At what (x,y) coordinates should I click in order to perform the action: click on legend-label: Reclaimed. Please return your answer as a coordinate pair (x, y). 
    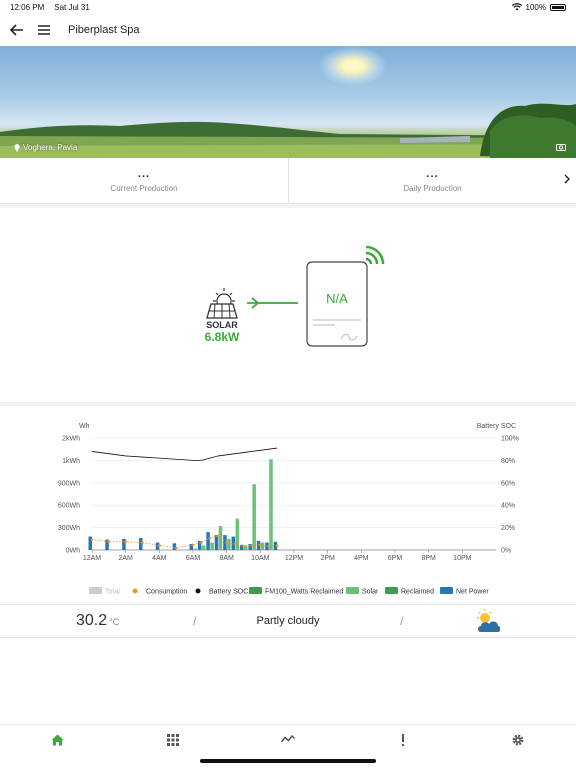
    Looking at the image, I should click on (417, 592).